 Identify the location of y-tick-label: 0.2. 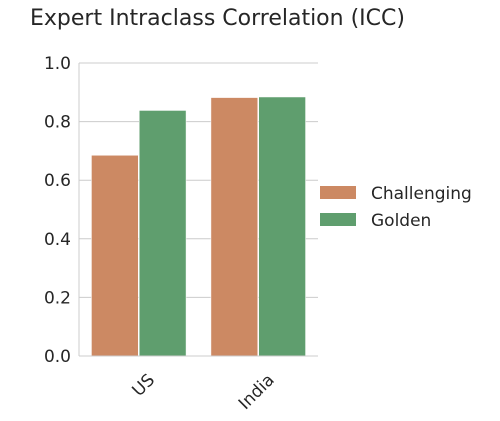
(57, 298).